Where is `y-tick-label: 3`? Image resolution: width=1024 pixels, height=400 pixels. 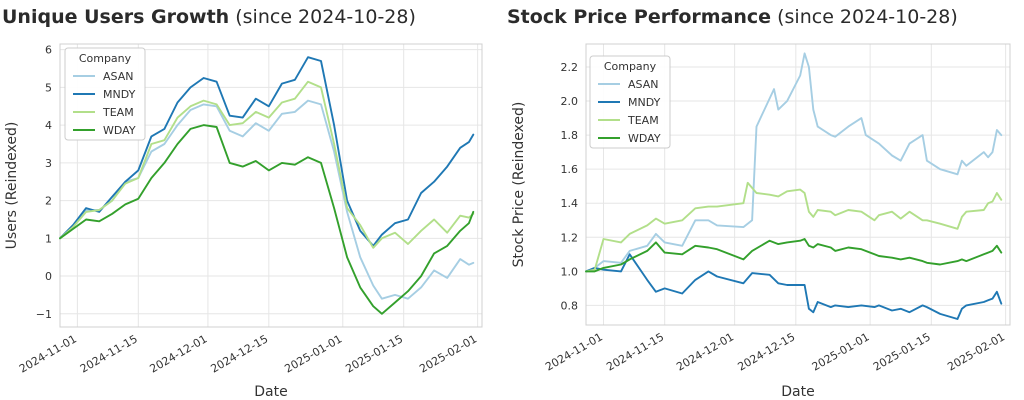 y-tick-label: 3 is located at coordinates (48, 163).